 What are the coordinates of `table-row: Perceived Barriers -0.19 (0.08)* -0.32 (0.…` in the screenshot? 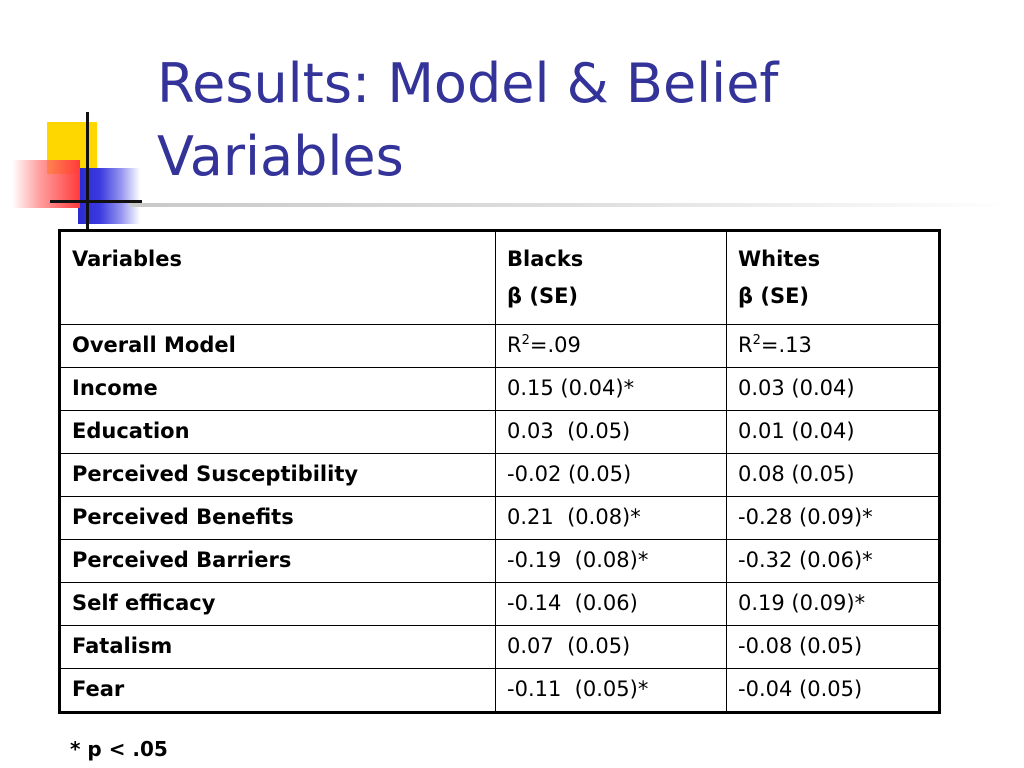 It's located at (499, 561).